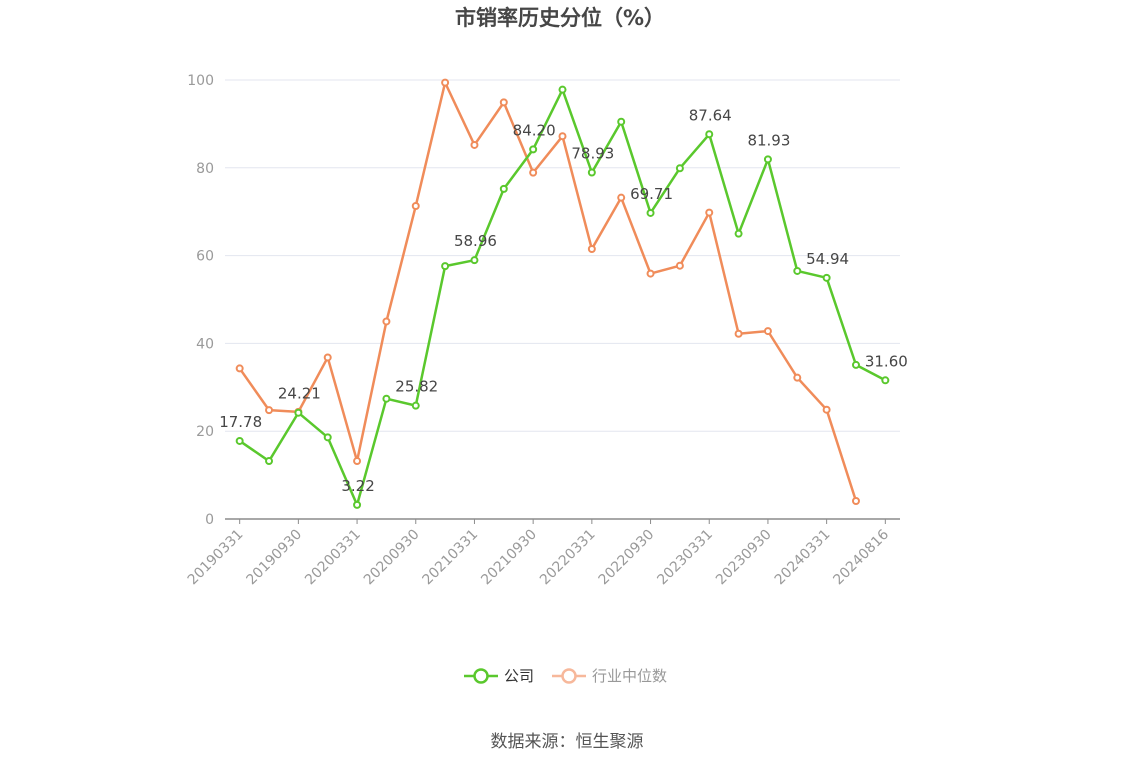 The height and width of the screenshot is (766, 1134). I want to click on data-label: 25.82, so click(416, 387).